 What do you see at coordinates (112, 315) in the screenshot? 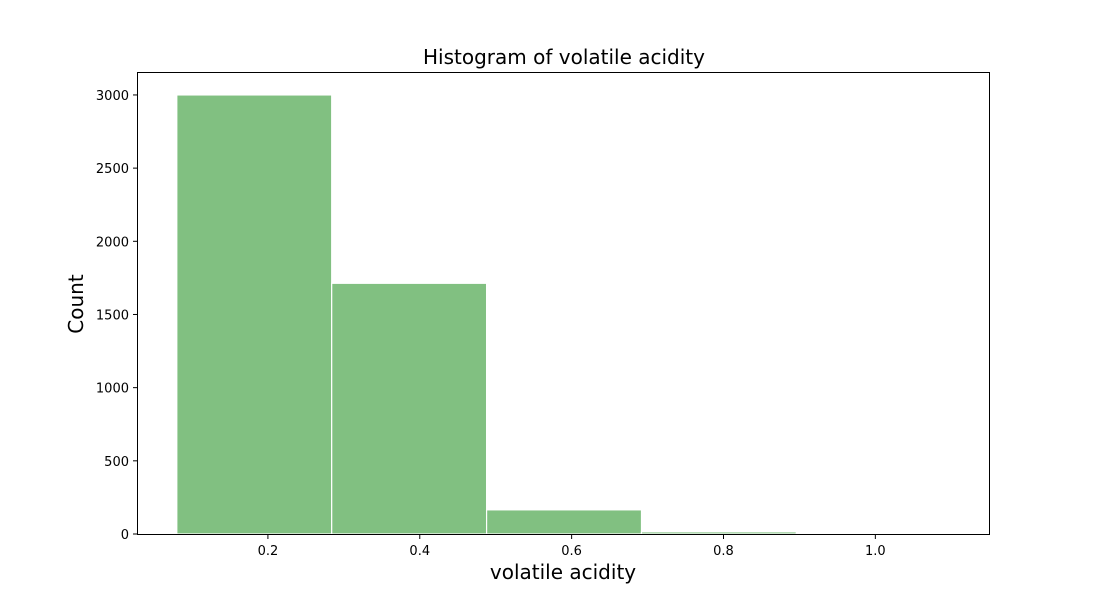
I see `y-tick-label: 1500` at bounding box center [112, 315].